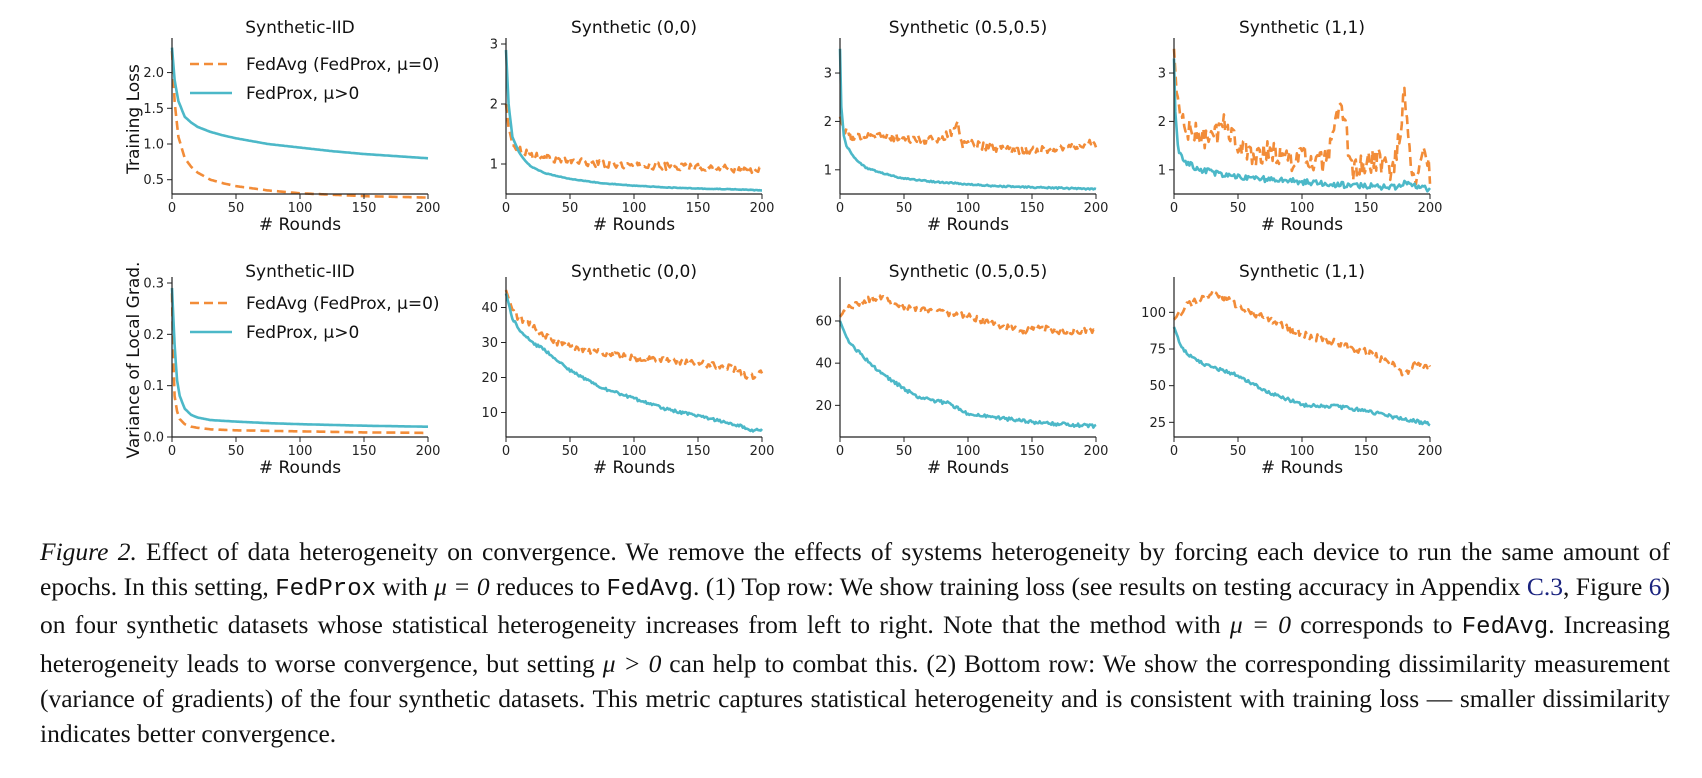 This screenshot has height=778, width=1702. Describe the element at coordinates (1544, 587) in the screenshot. I see `appendix-ref-link: C.3` at that location.